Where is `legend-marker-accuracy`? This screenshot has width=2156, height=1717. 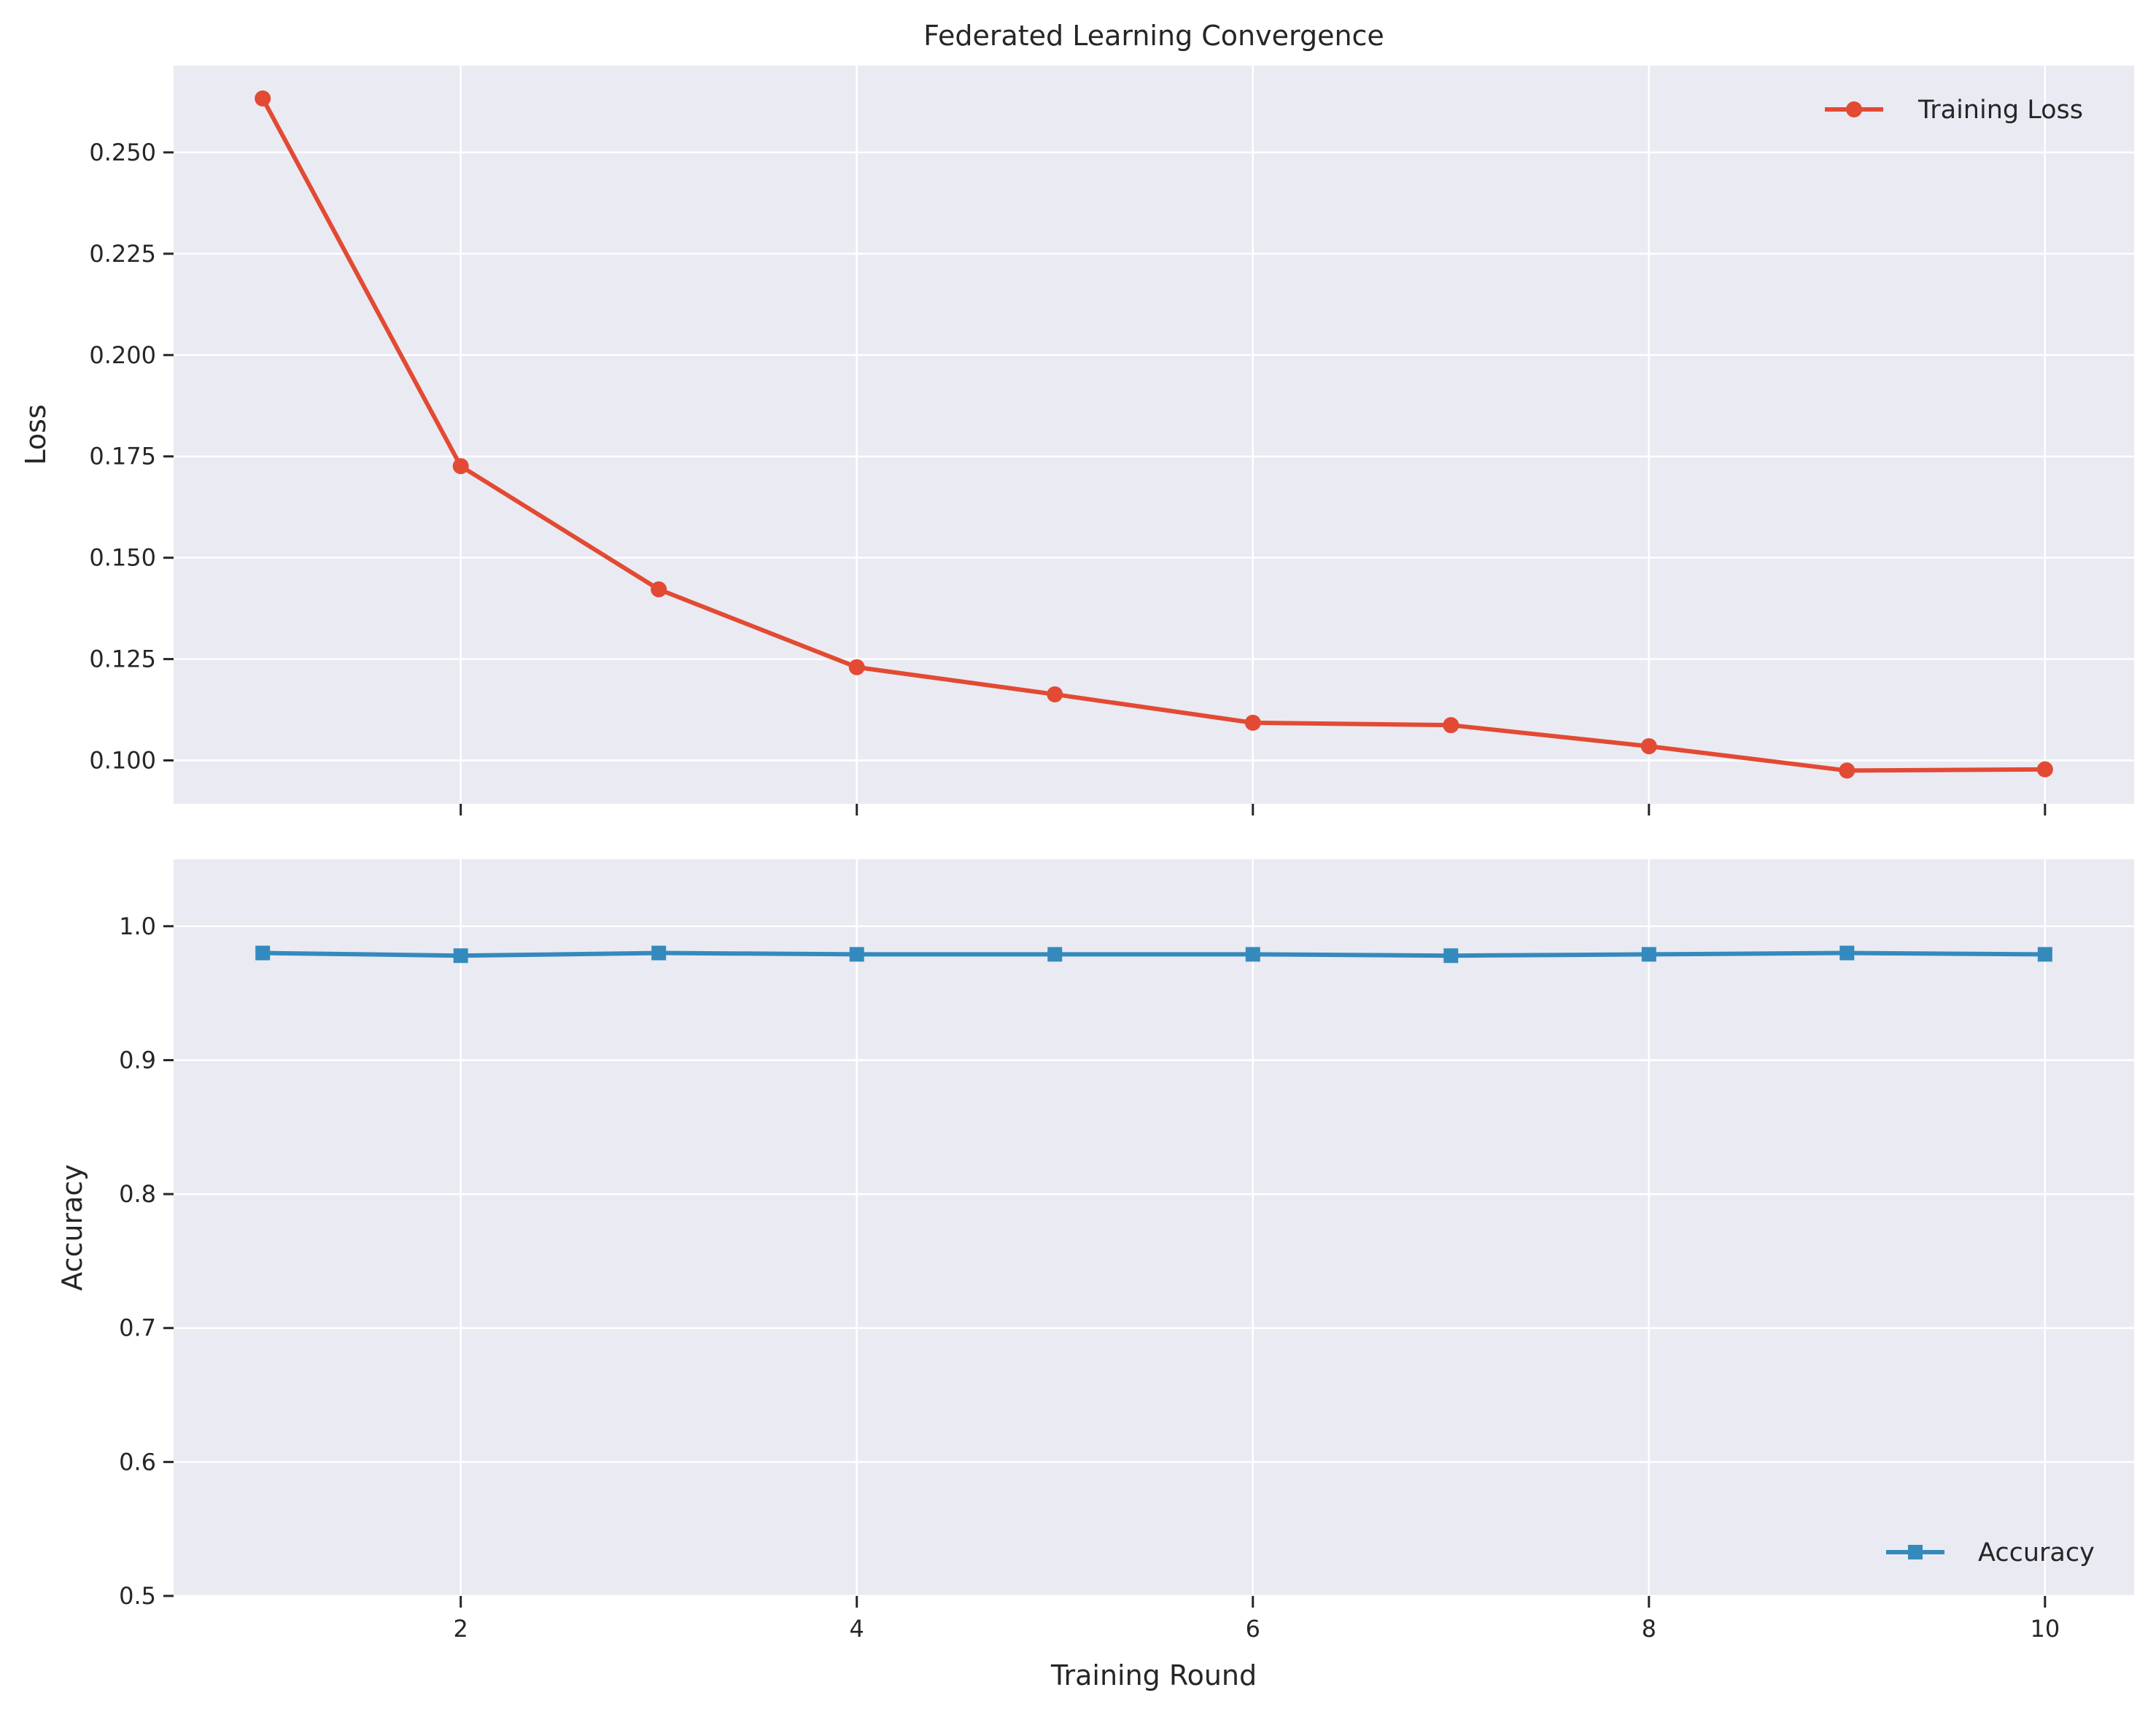 legend-marker-accuracy is located at coordinates (1915, 1552).